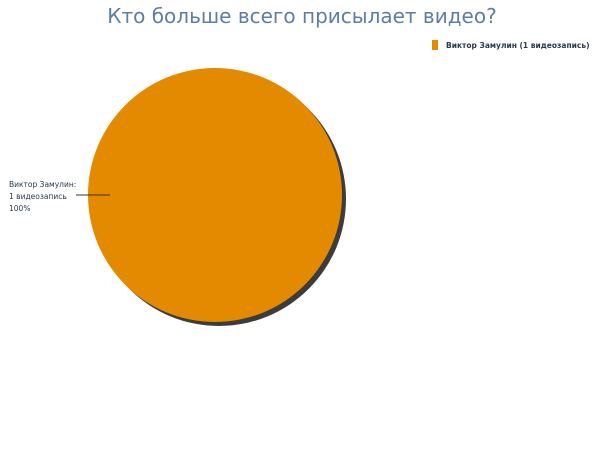  Describe the element at coordinates (38, 196) in the screenshot. I see `data-label-value: 1 видеозапись` at that location.